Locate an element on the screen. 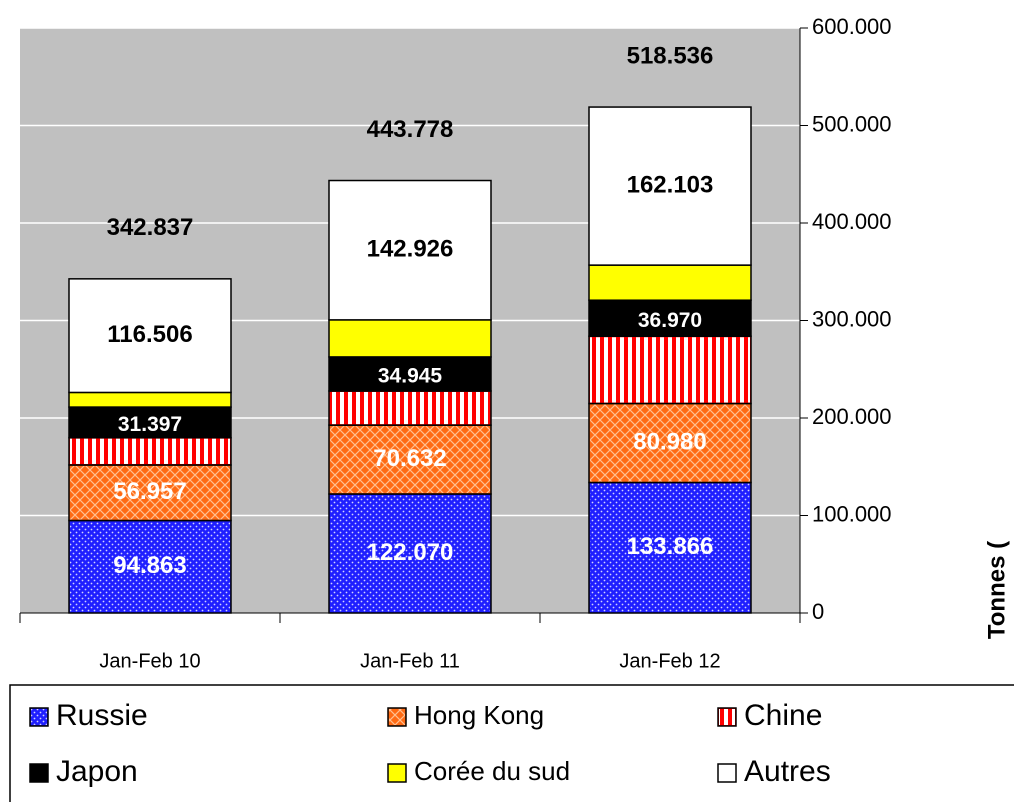  data-label: 36.970 is located at coordinates (670, 320).